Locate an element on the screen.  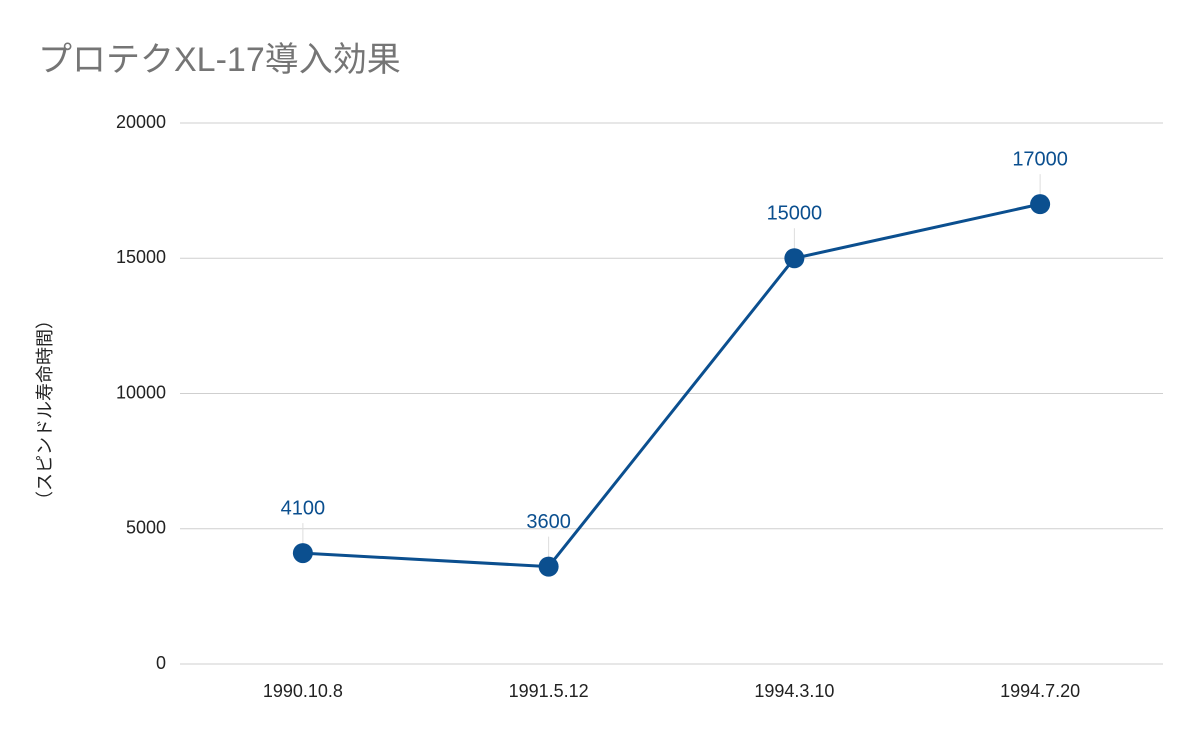
y-tick-label: 20000 is located at coordinates (141, 122).